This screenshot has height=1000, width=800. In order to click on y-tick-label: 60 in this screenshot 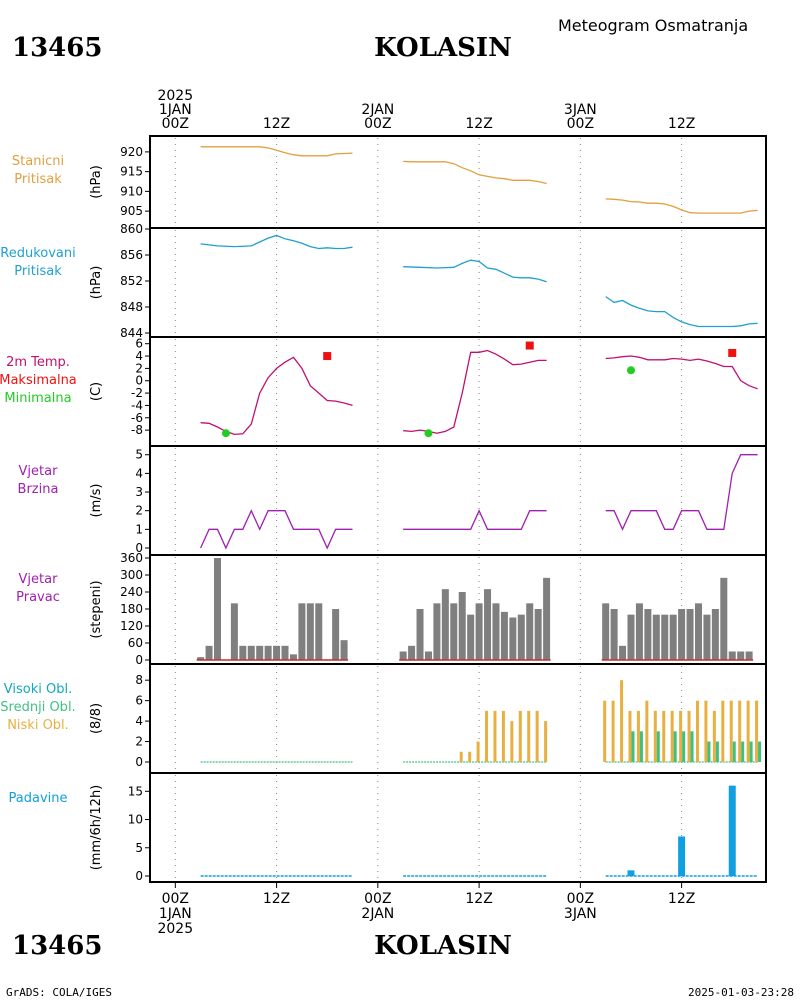, I will do `click(135, 643)`.